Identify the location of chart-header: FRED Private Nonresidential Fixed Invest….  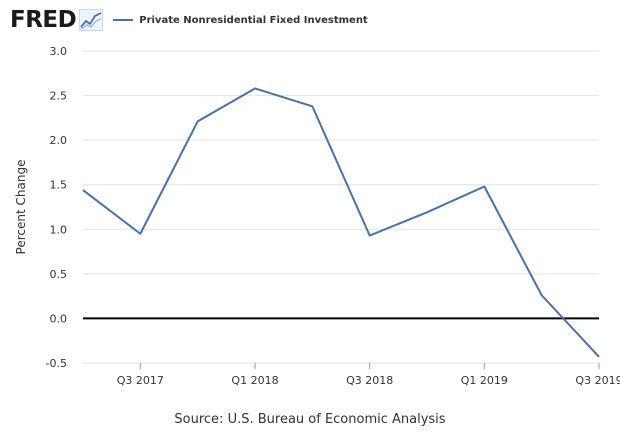
(189, 20).